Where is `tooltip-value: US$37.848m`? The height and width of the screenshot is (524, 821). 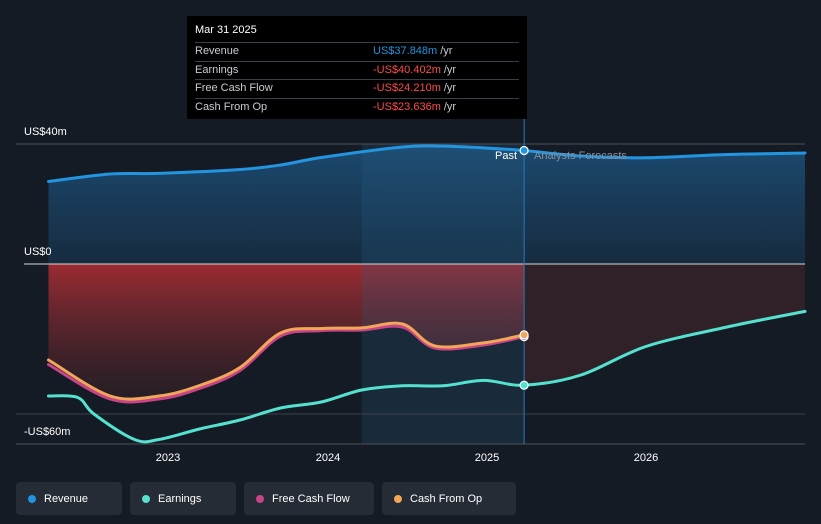
tooltip-value: US$37.848m is located at coordinates (405, 51).